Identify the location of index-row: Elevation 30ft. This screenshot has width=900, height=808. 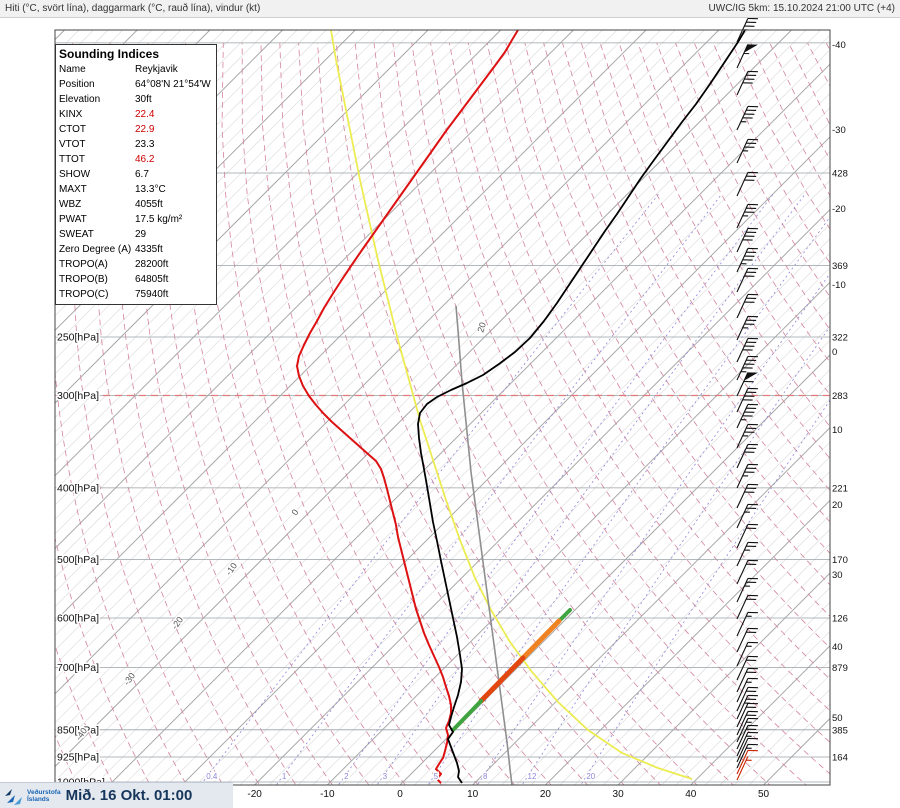
(136, 99).